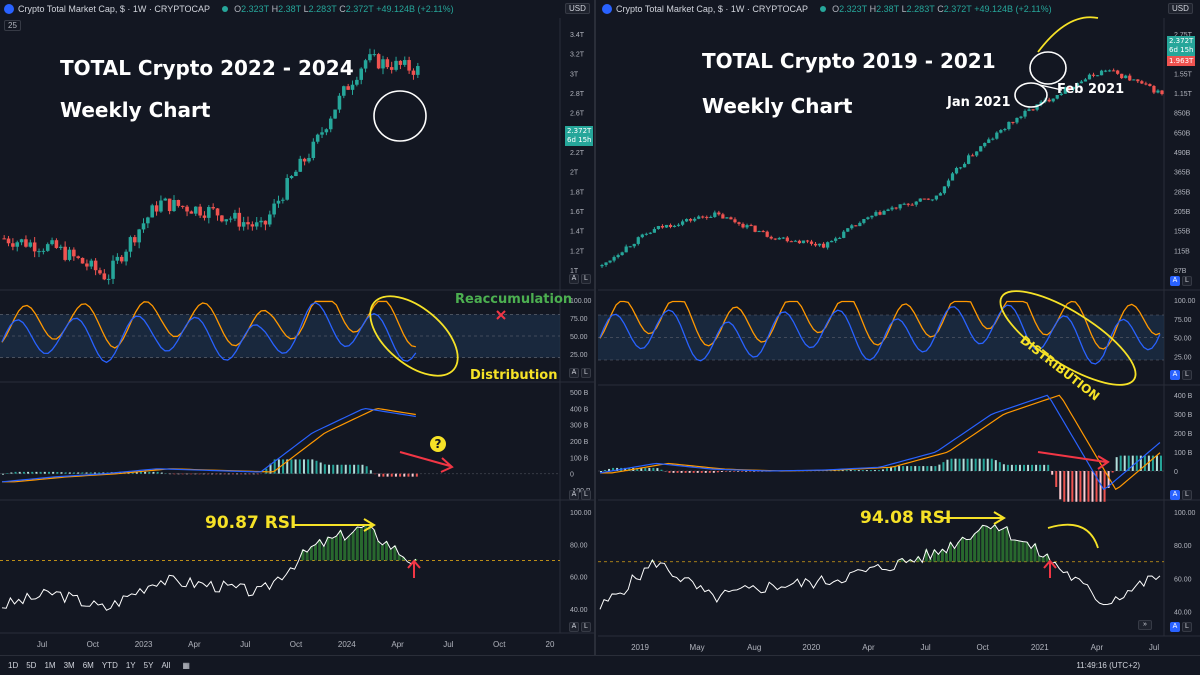 This screenshot has height=675, width=1200. I want to click on timeframe-5y: 5Y, so click(148, 665).